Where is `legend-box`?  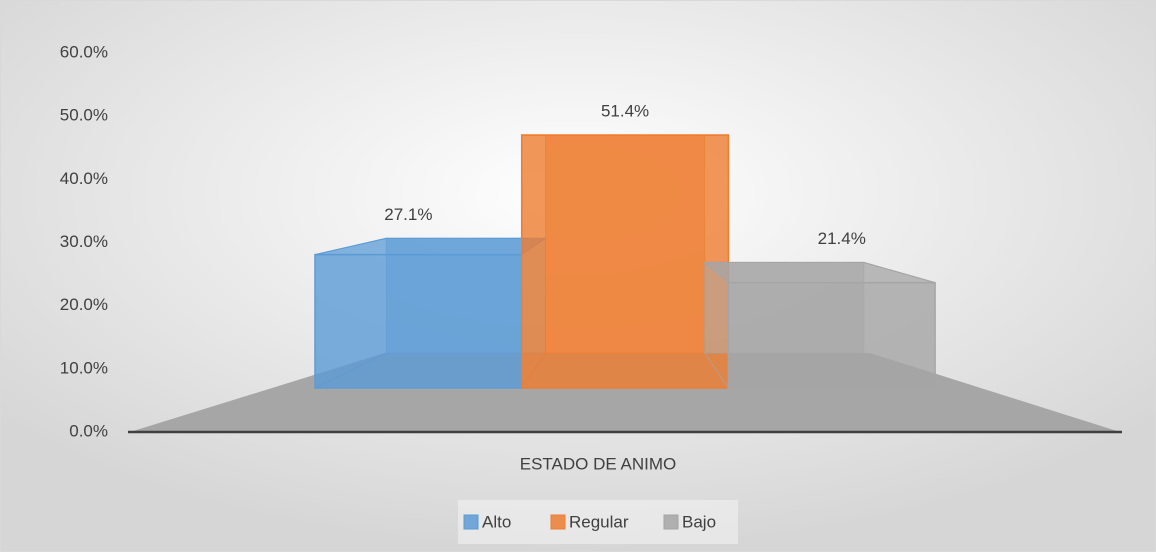 legend-box is located at coordinates (598, 522).